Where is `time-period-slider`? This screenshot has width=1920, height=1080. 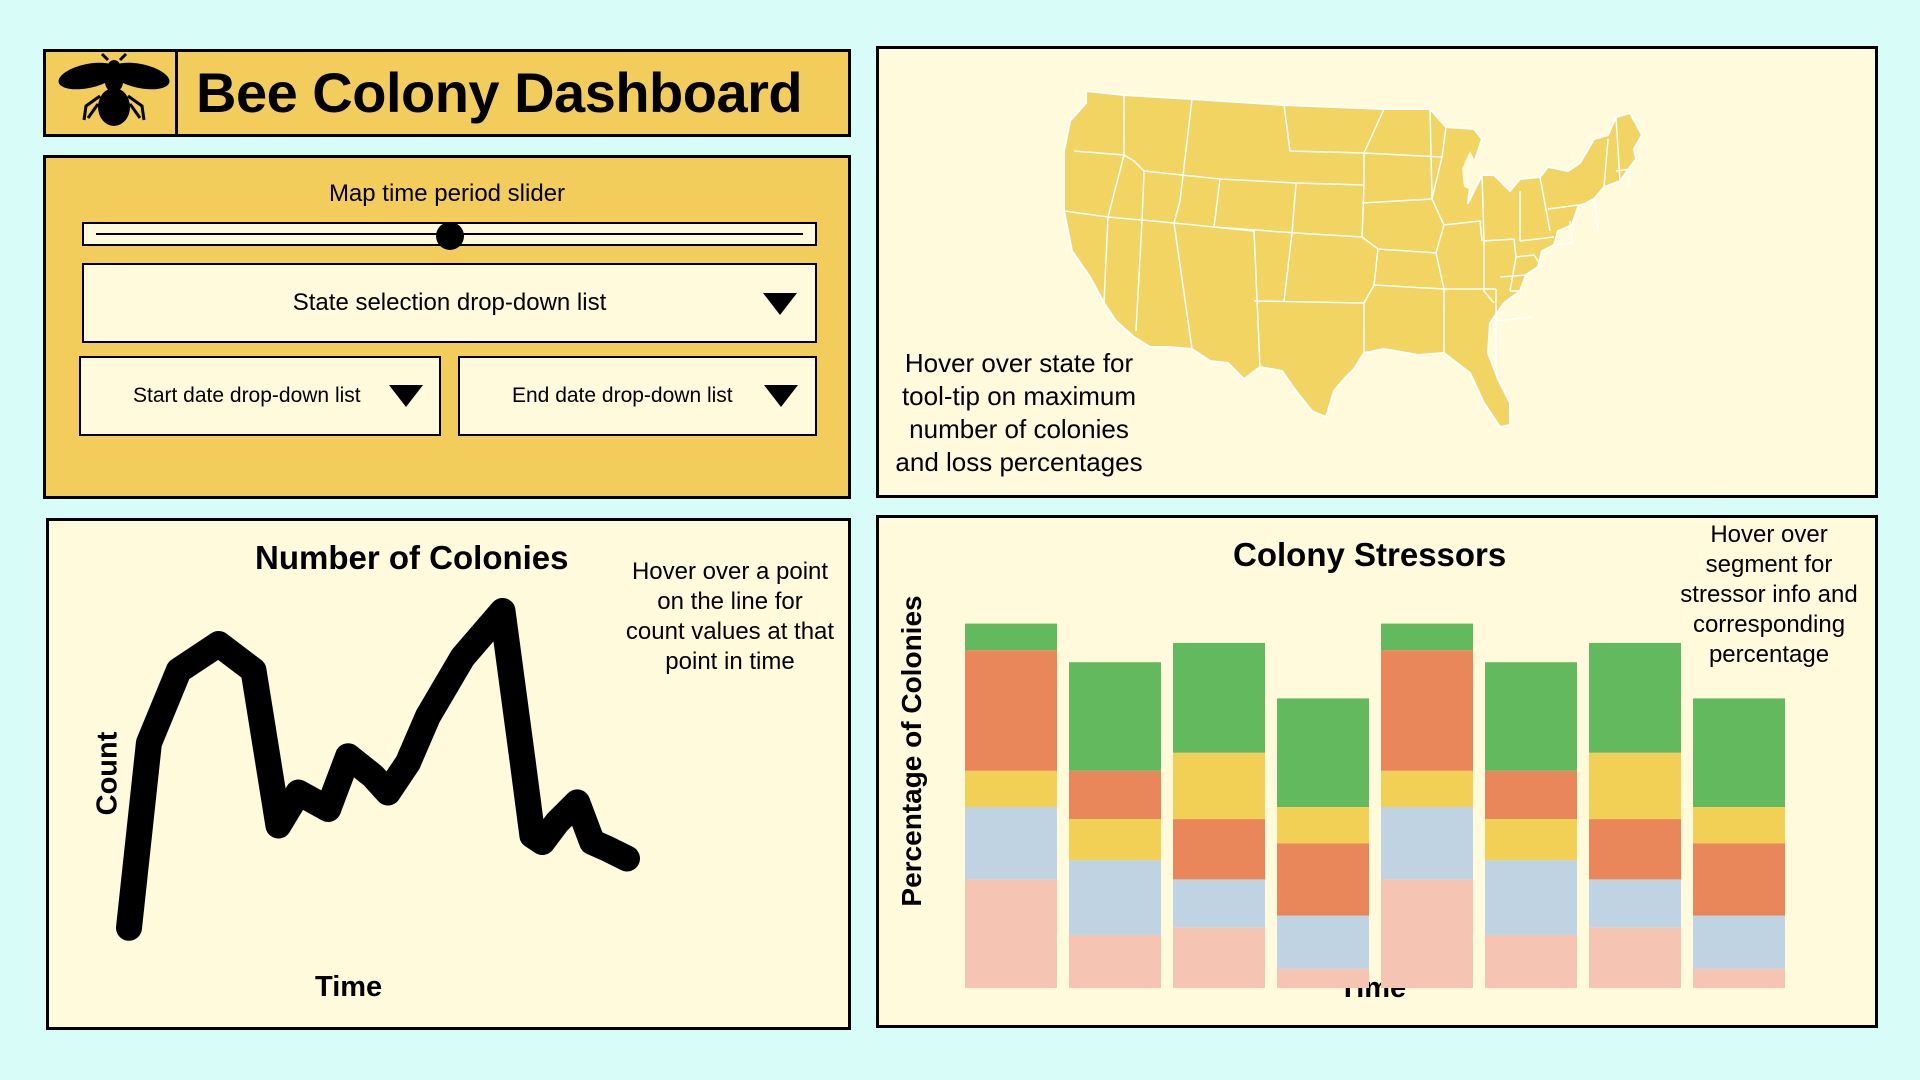
time-period-slider is located at coordinates (449, 236).